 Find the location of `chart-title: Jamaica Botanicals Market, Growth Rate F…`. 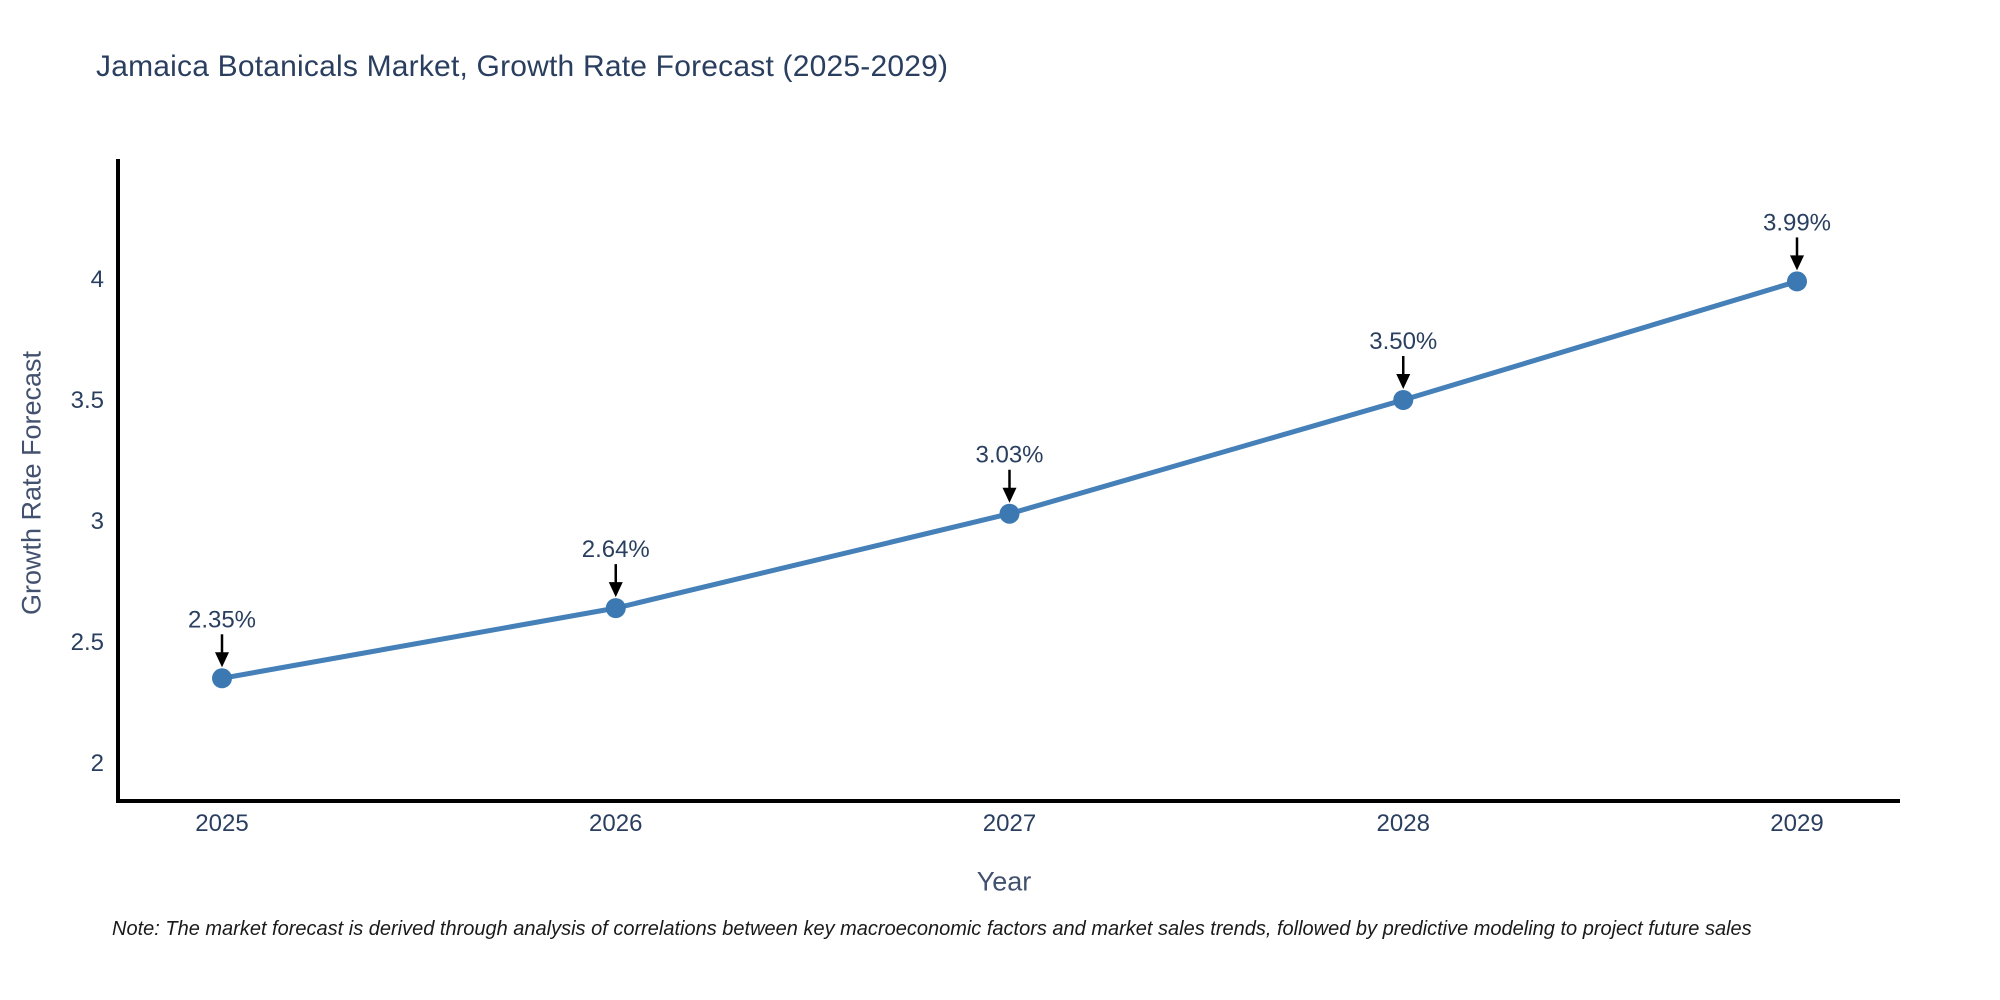

chart-title: Jamaica Botanicals Market, Growth Rate F… is located at coordinates (522, 66).